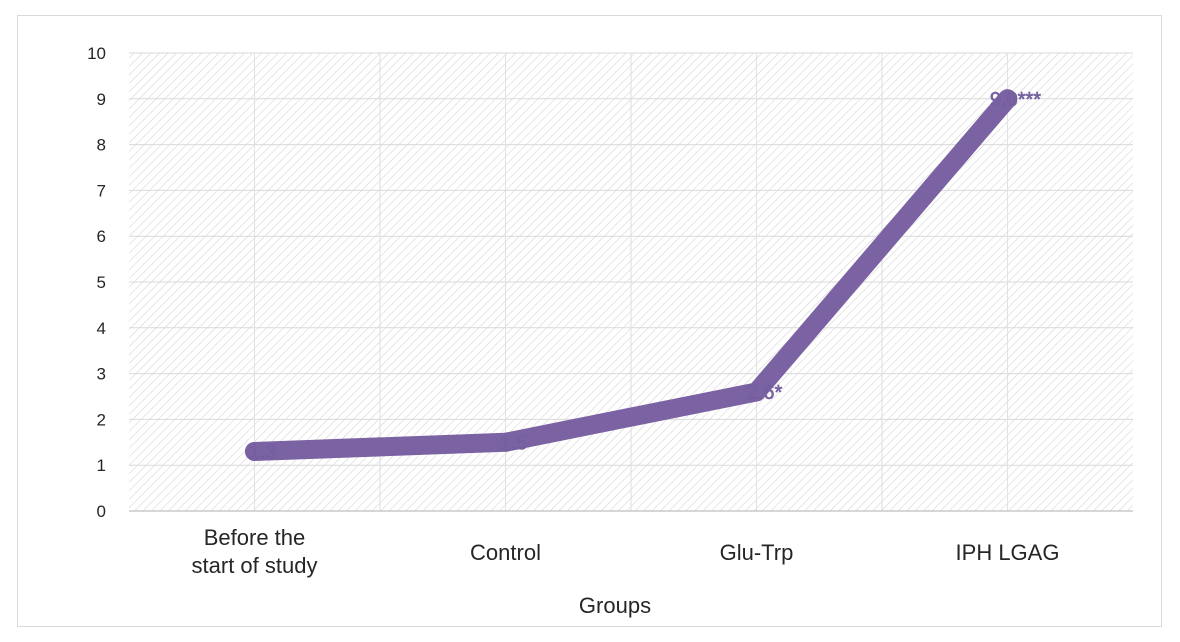  Describe the element at coordinates (96, 53) in the screenshot. I see `y-tick-label: 10` at that location.